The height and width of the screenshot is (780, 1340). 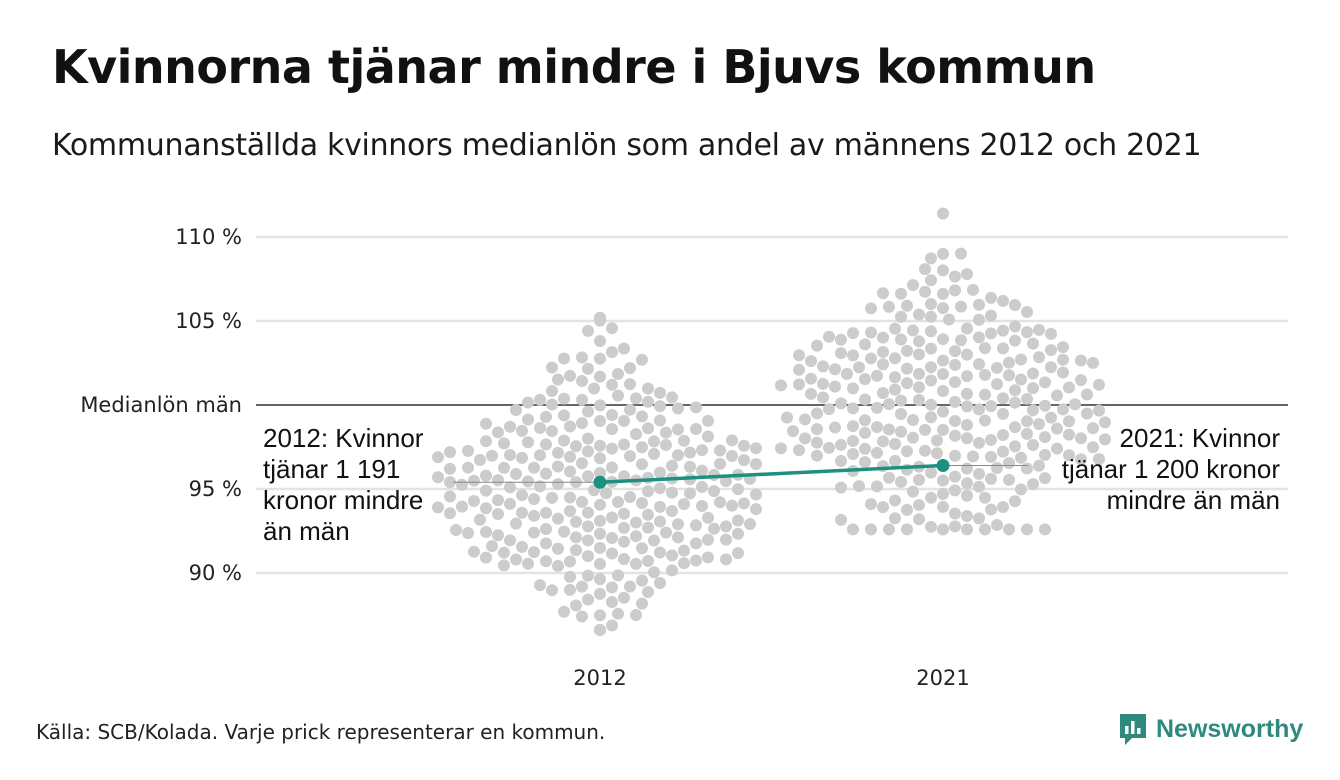 I want to click on newsworthy-logo: Newsworthy, so click(x=1210, y=729).